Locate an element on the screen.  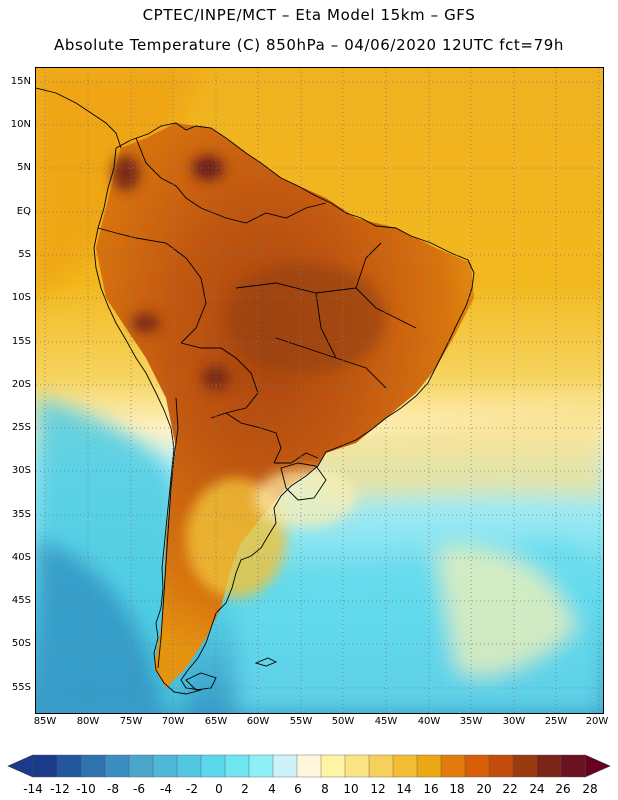
hotspot-colombia is located at coordinates (126, 173).